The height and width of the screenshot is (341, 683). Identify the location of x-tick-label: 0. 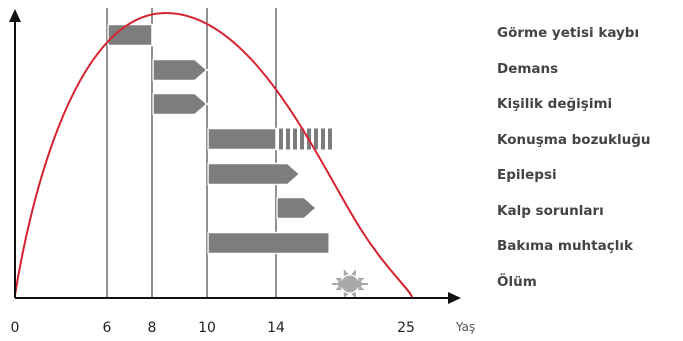
(15, 328).